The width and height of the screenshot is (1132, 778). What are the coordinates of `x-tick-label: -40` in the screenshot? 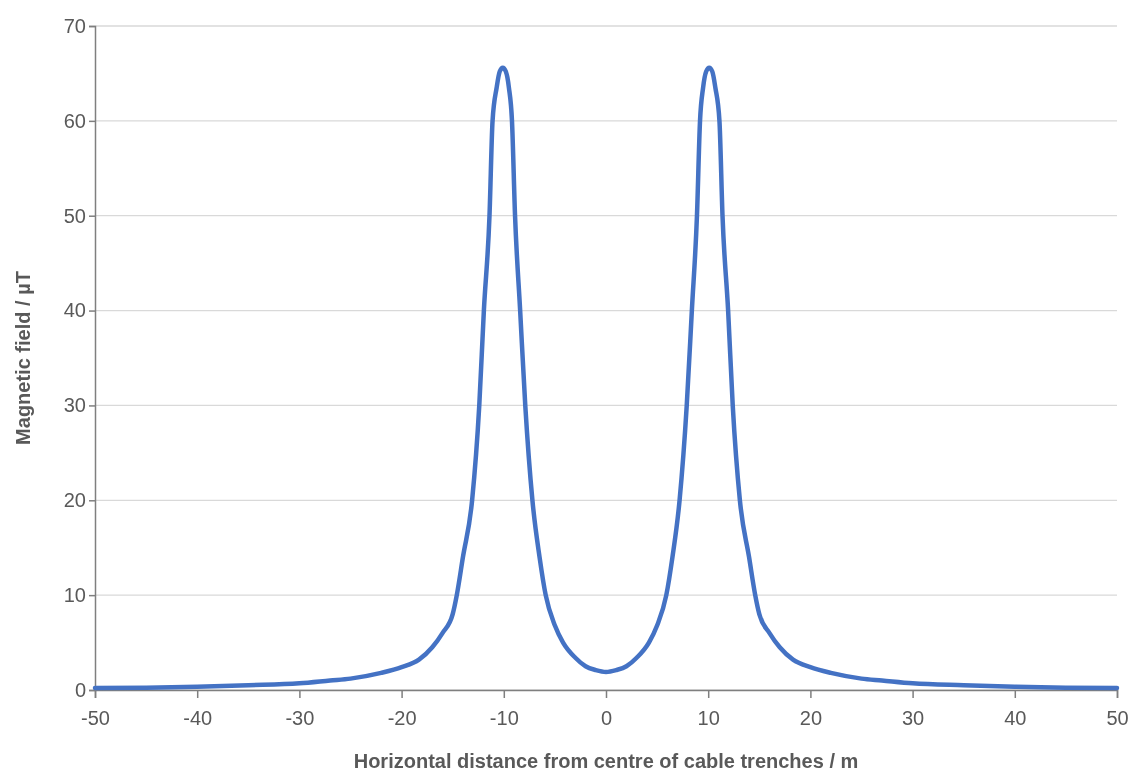 It's located at (198, 718).